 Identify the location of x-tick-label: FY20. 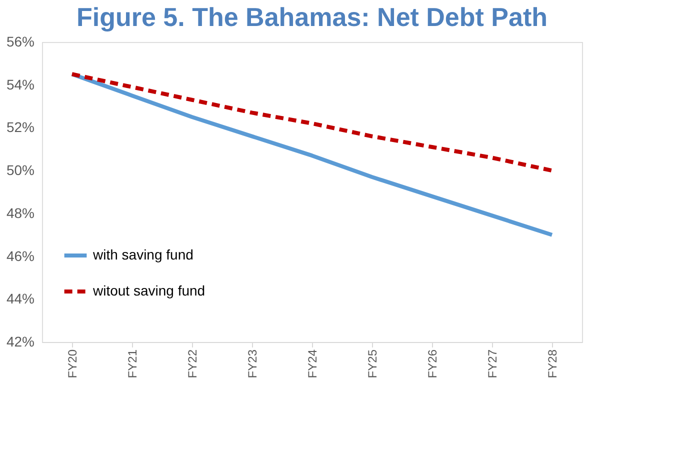
(73, 363).